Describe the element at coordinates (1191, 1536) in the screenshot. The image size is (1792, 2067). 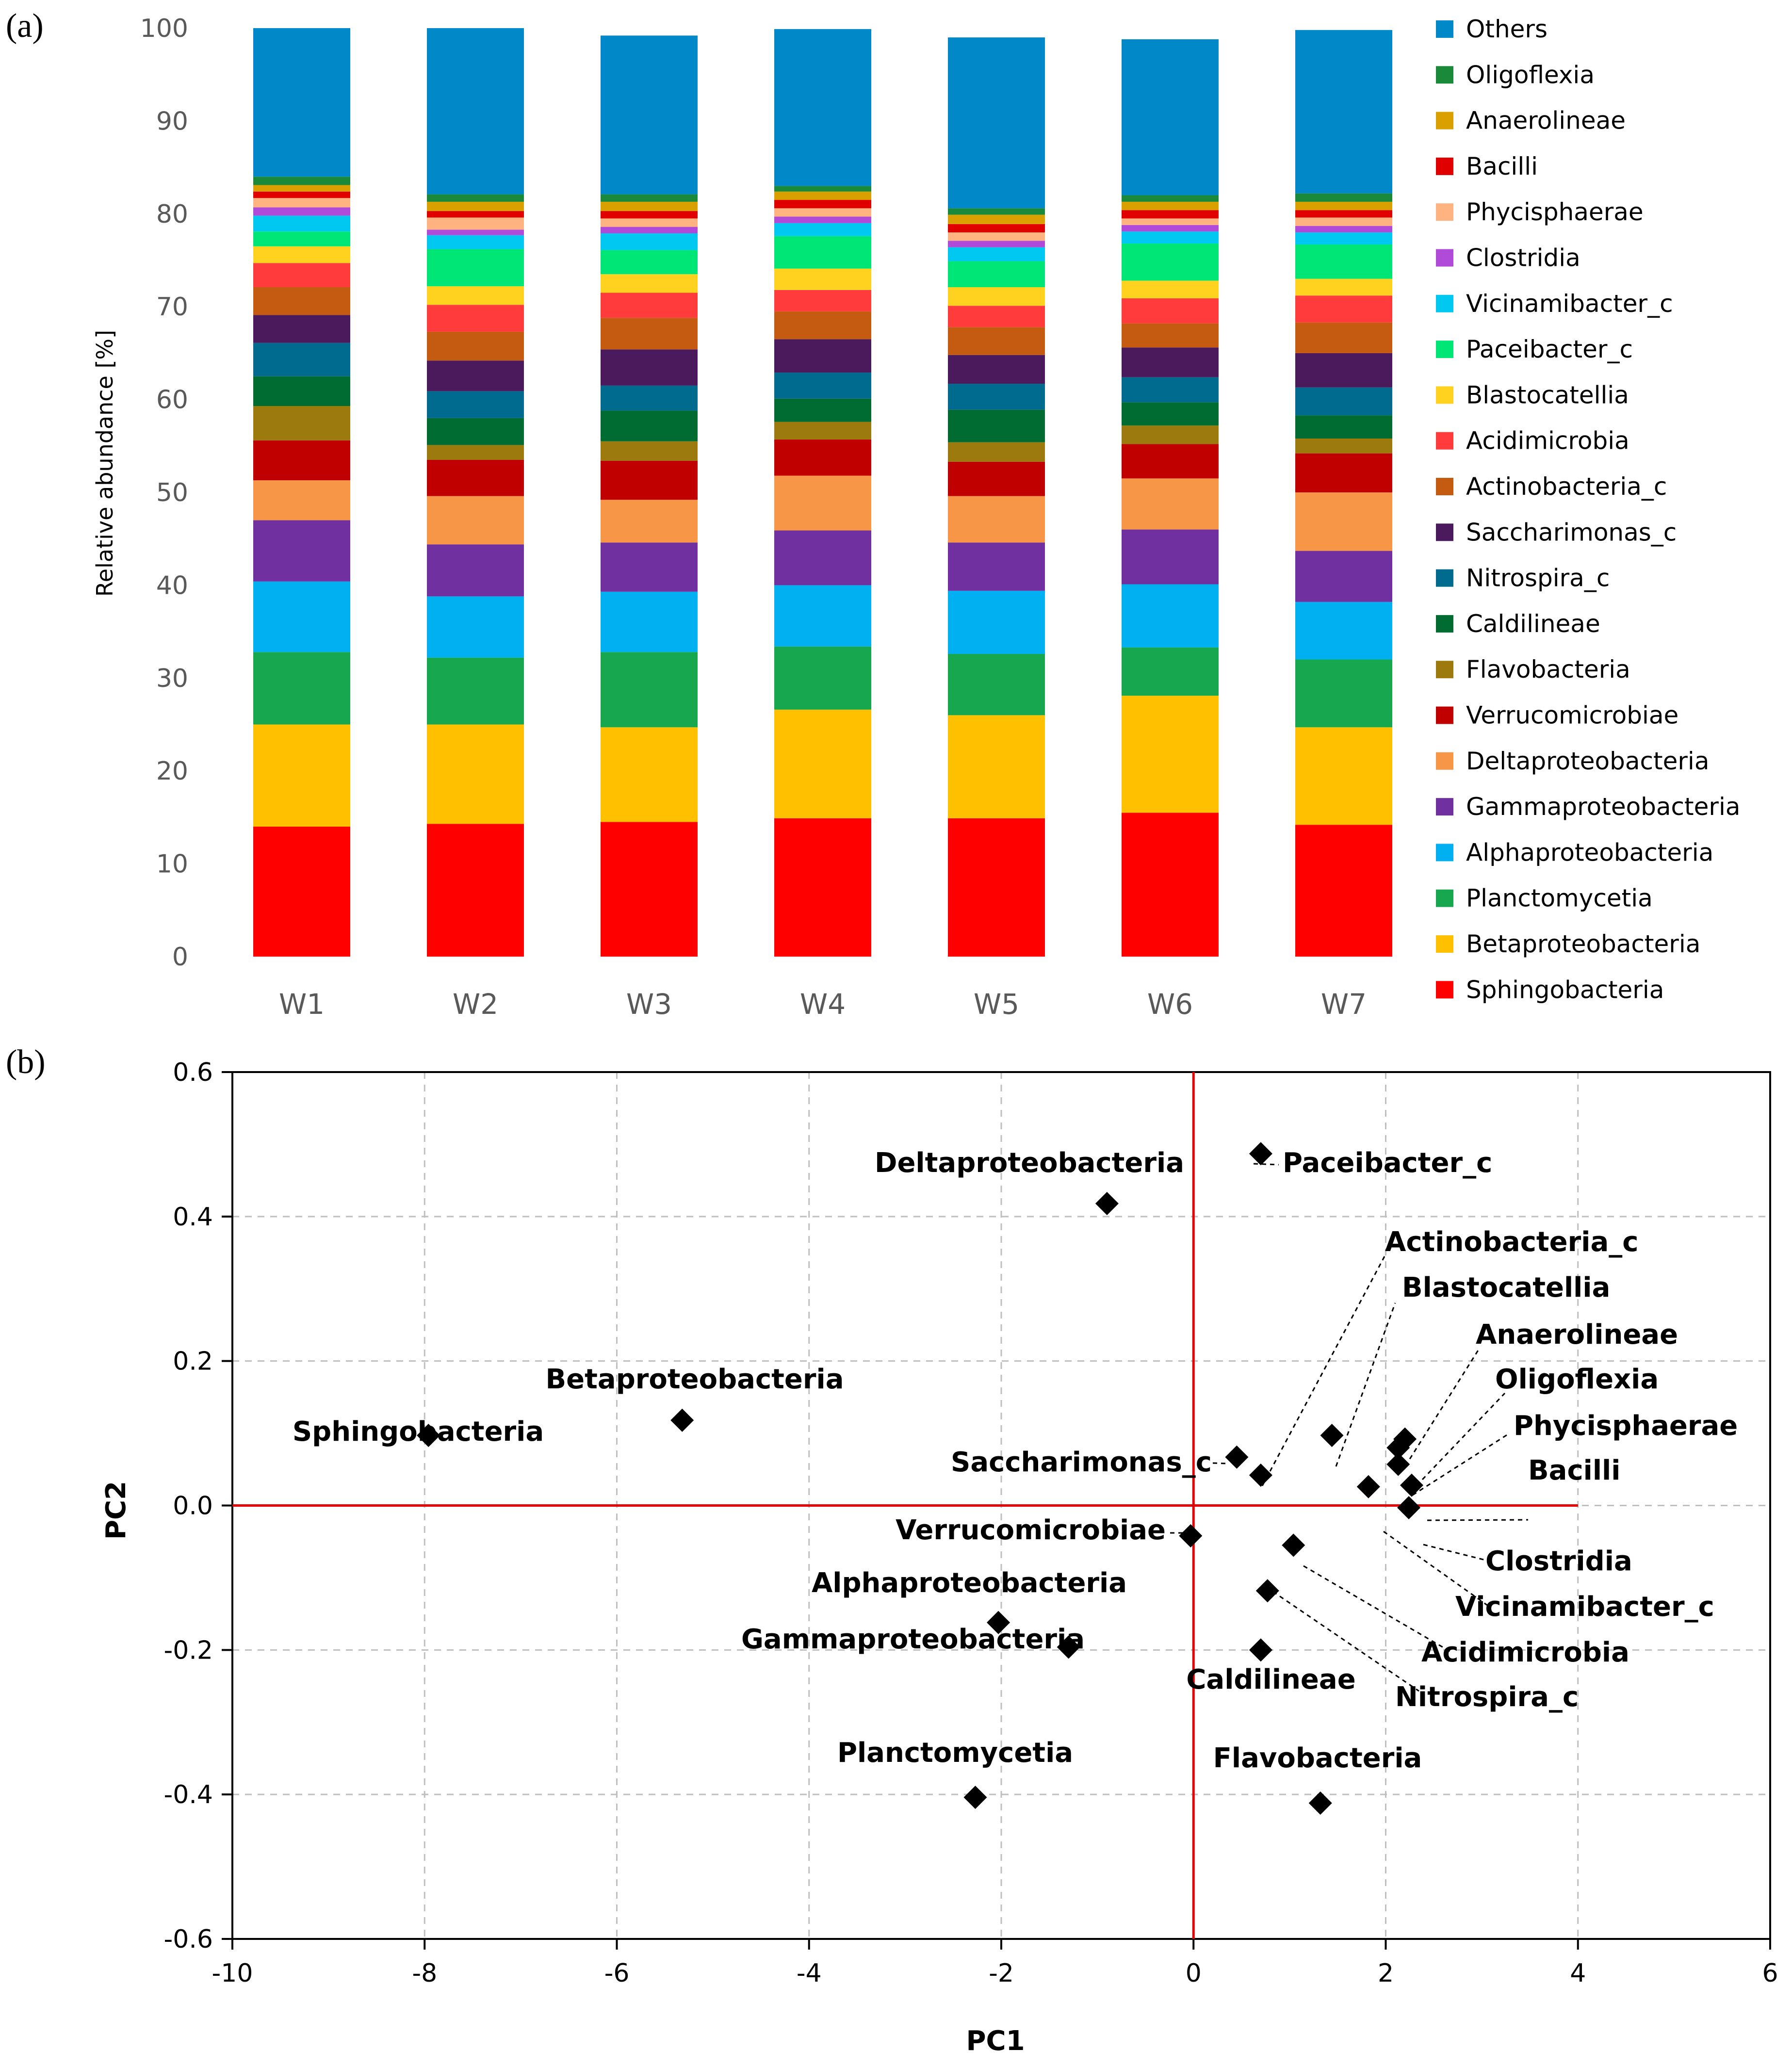
I see `scatter-point-verrucomicrobiae` at that location.